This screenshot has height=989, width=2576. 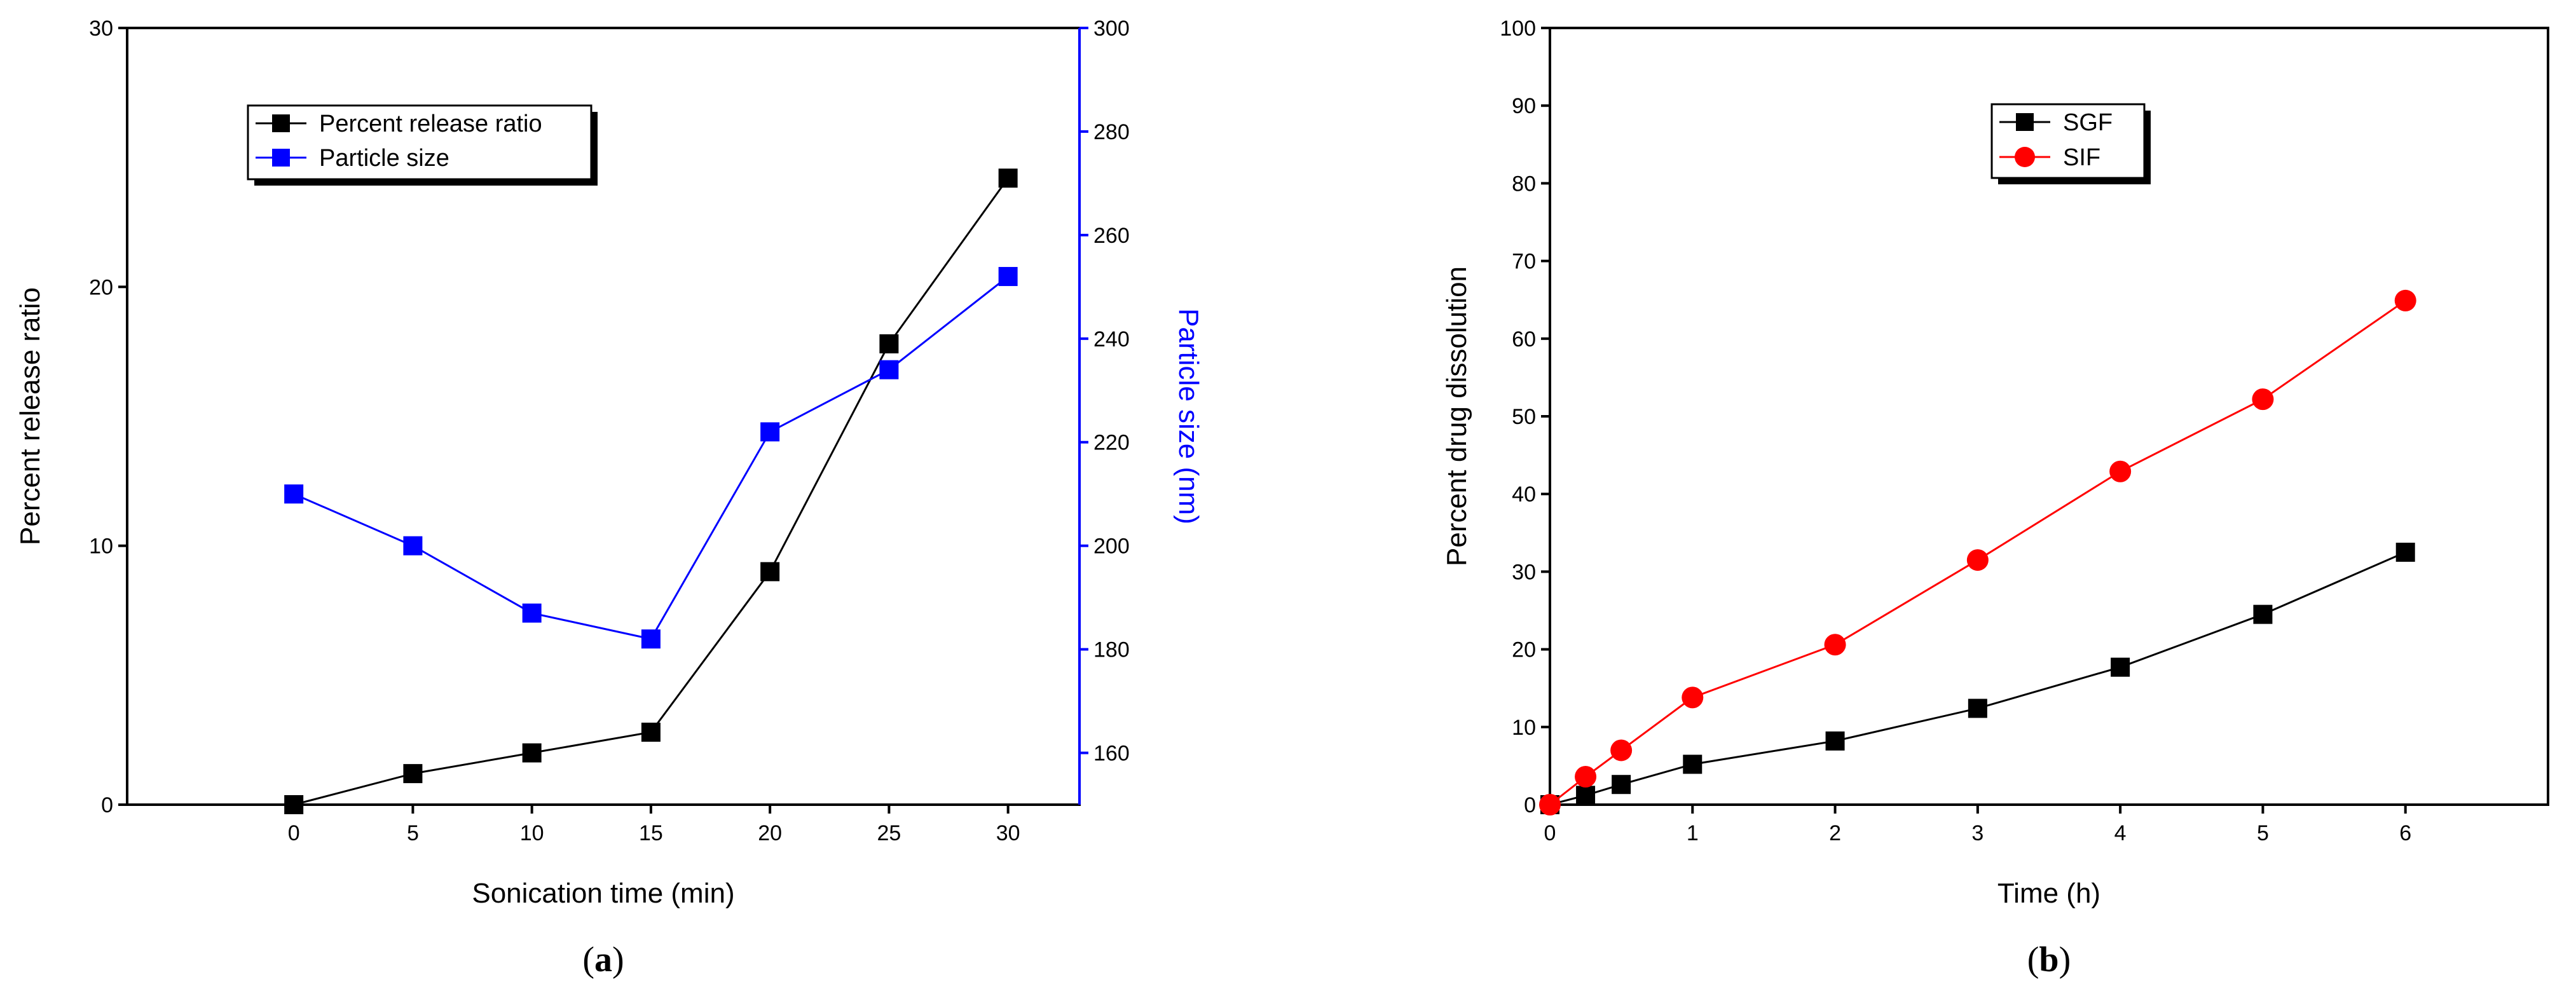 I want to click on chart-a-xtick-label: 20, so click(x=770, y=833).